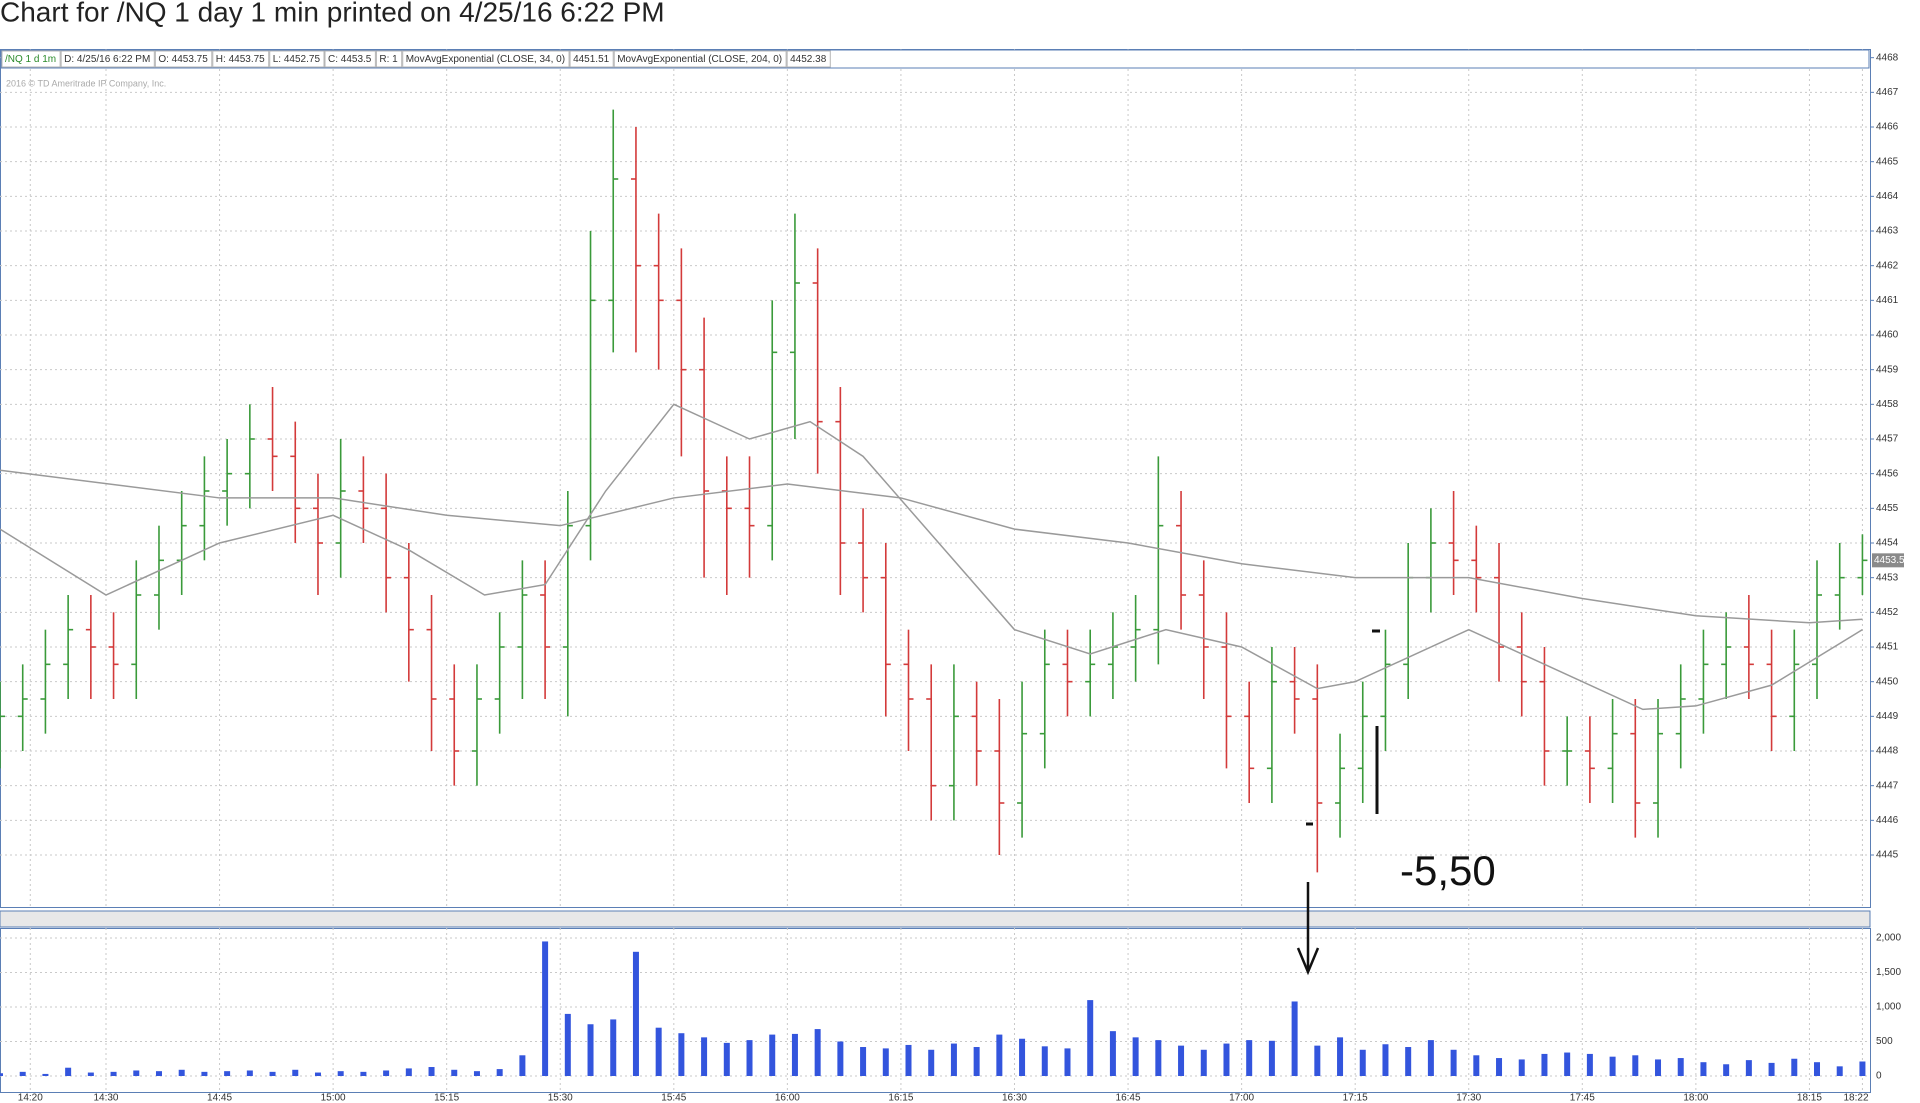  I want to click on header-text: 4452.38, so click(808, 59).